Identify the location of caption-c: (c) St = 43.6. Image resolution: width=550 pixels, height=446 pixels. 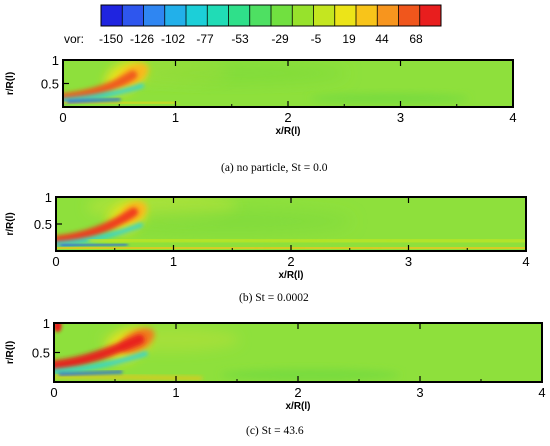
(275, 431).